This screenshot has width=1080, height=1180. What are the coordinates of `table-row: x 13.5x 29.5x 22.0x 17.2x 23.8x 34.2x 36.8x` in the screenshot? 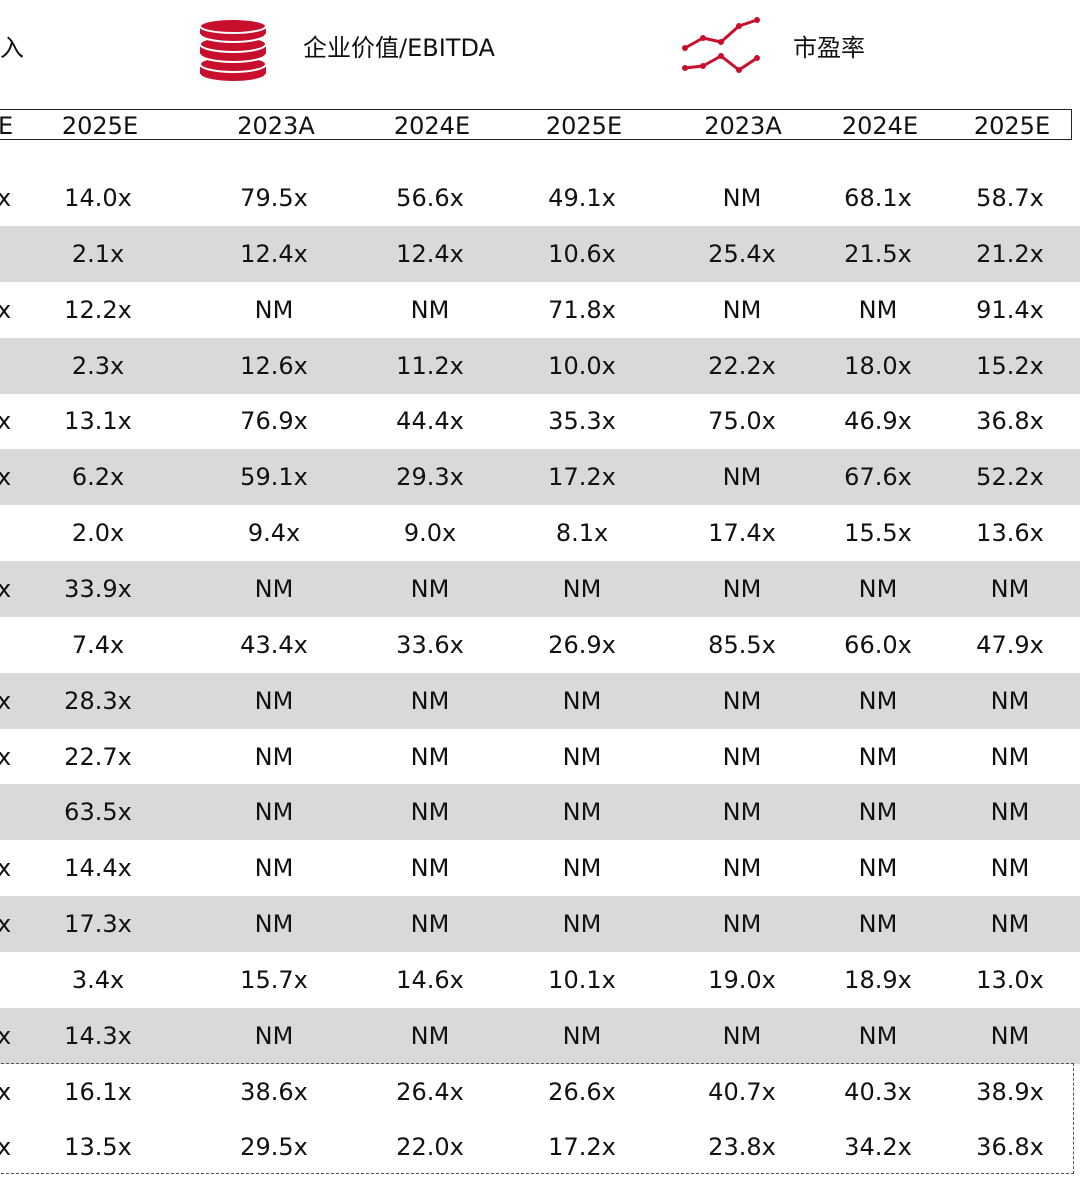 It's located at (540, 1147).